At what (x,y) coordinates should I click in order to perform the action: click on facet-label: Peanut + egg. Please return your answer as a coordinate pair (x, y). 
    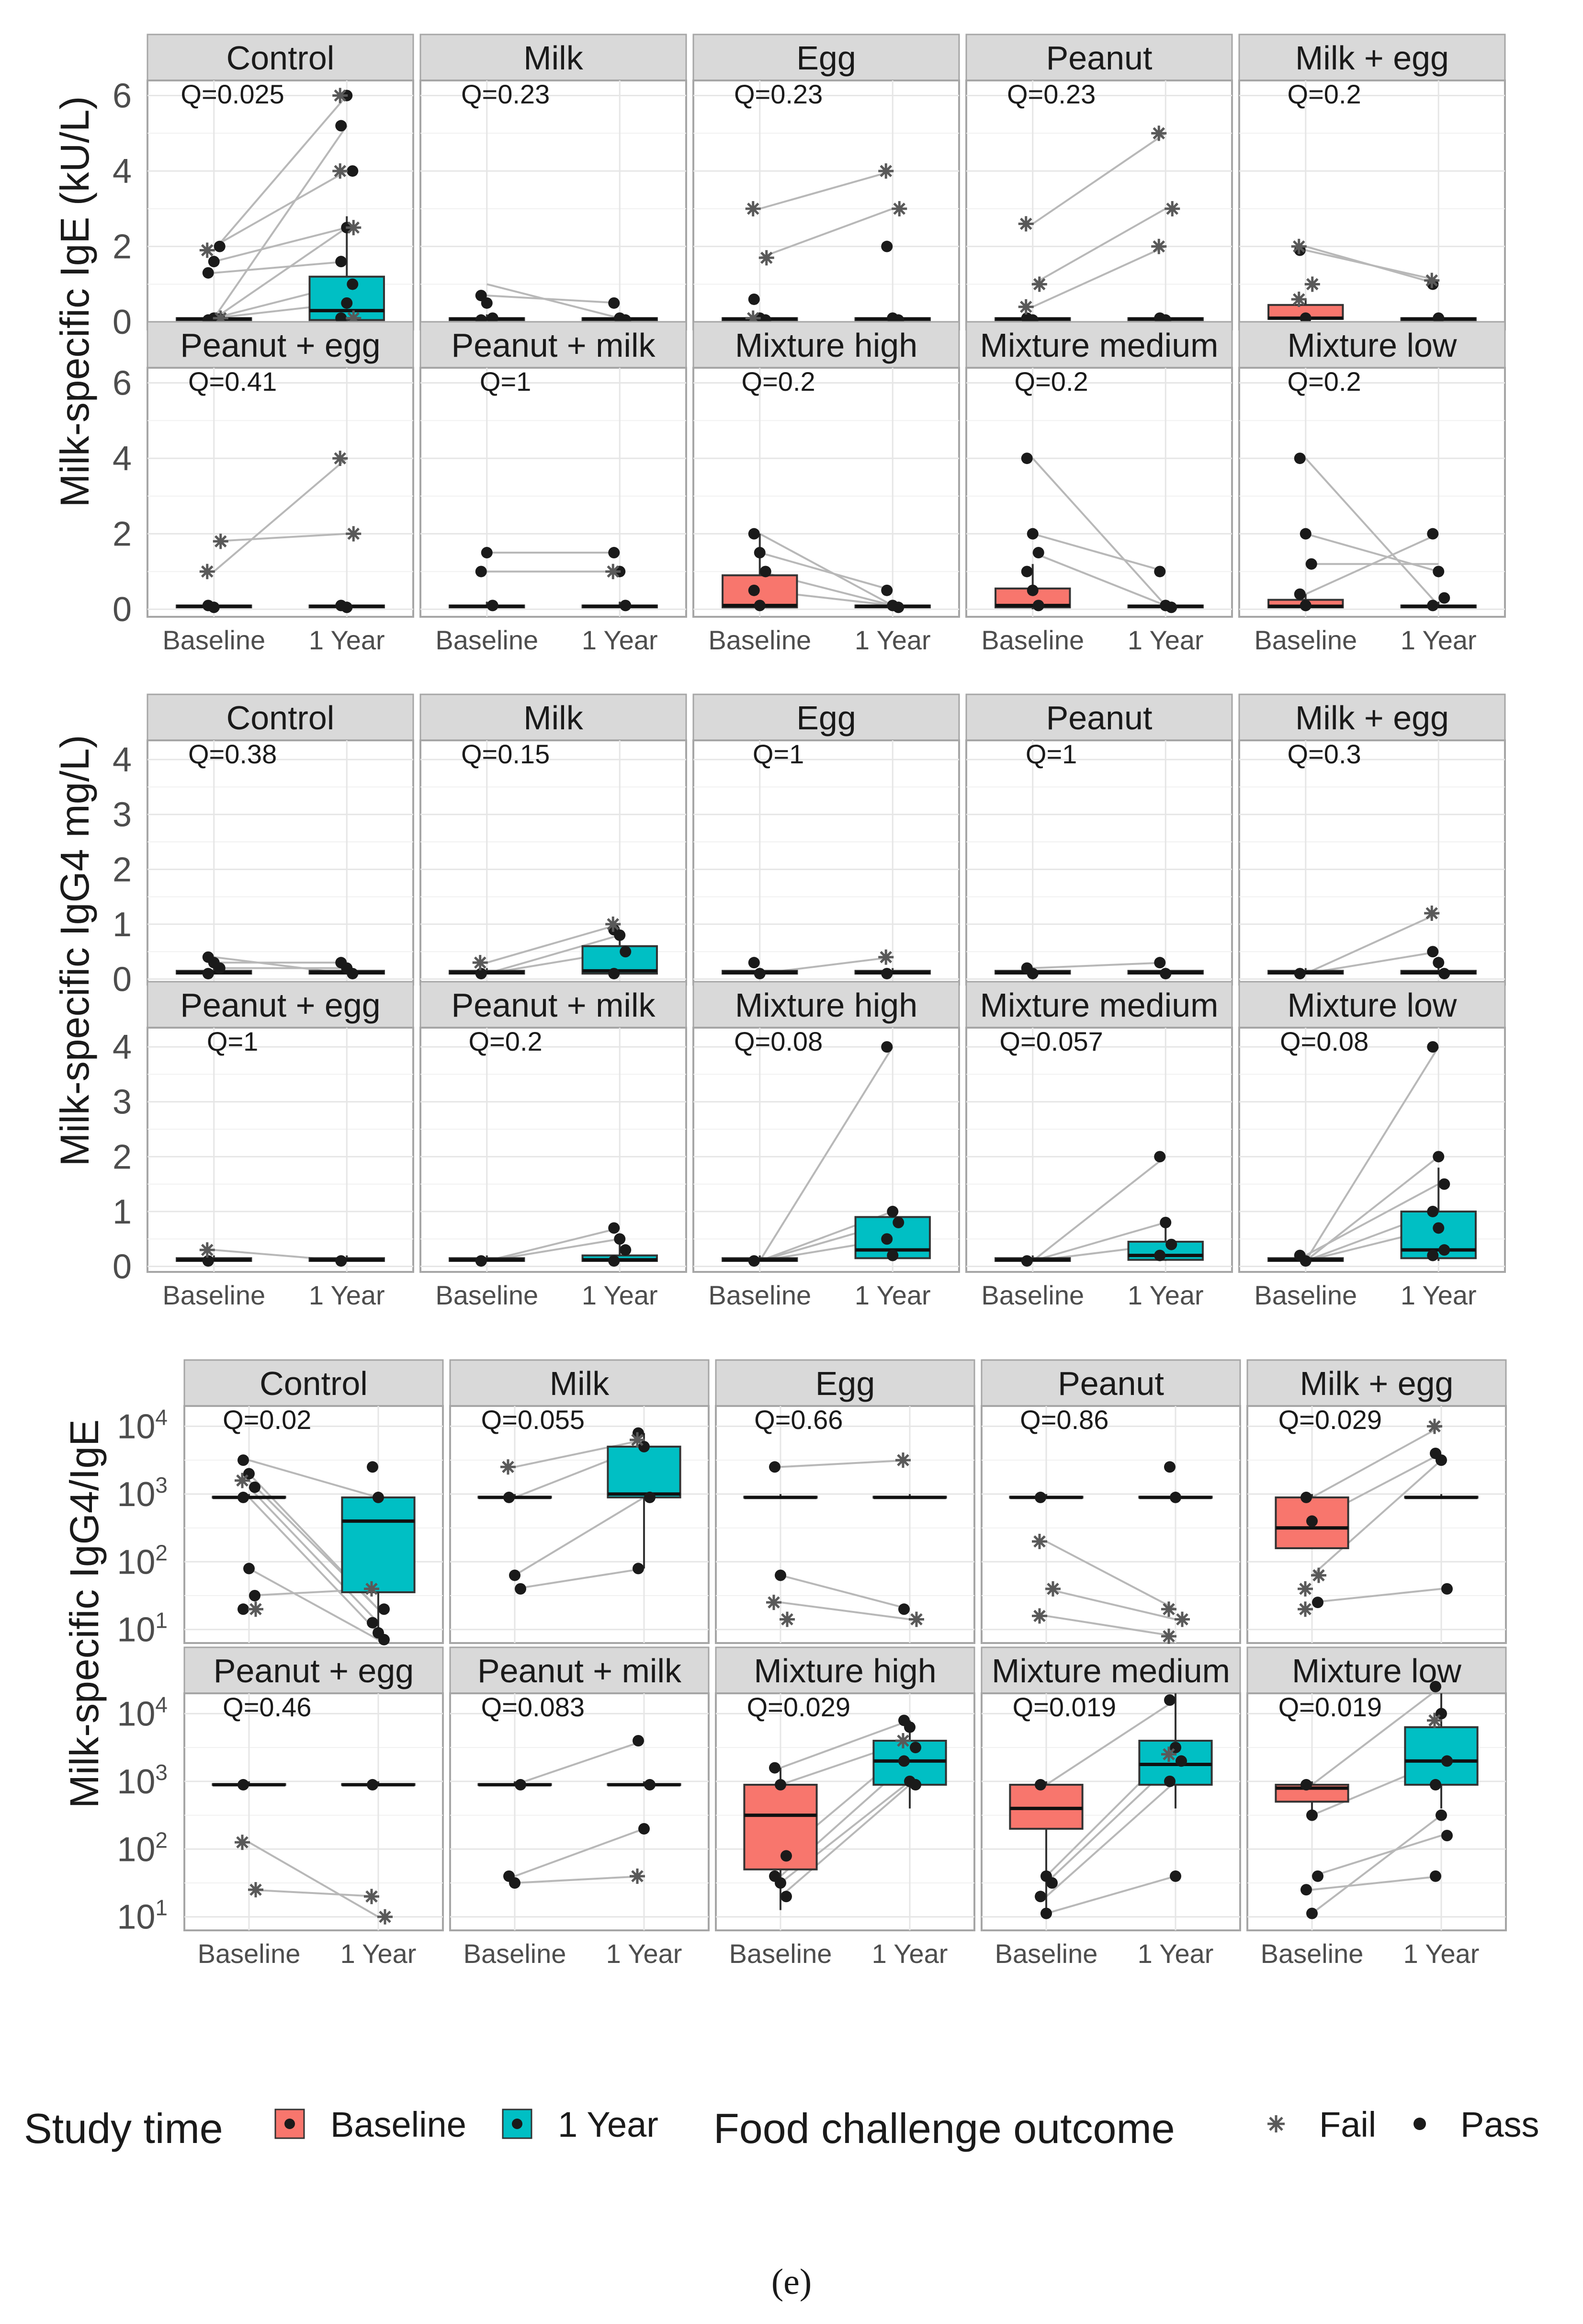
    Looking at the image, I should click on (280, 1005).